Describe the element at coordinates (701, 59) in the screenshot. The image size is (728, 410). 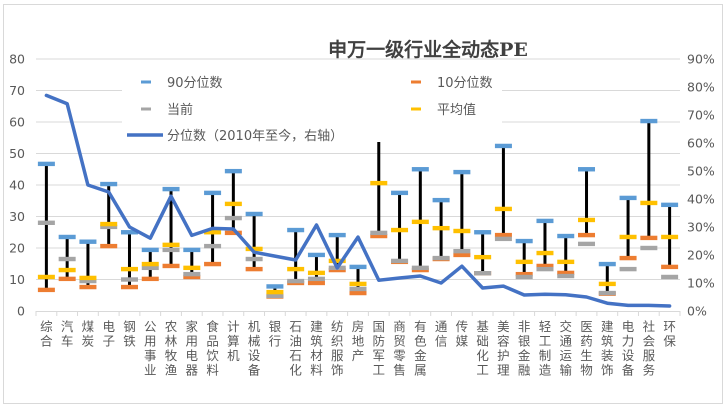
I see `y2-tick-label: 90%` at that location.